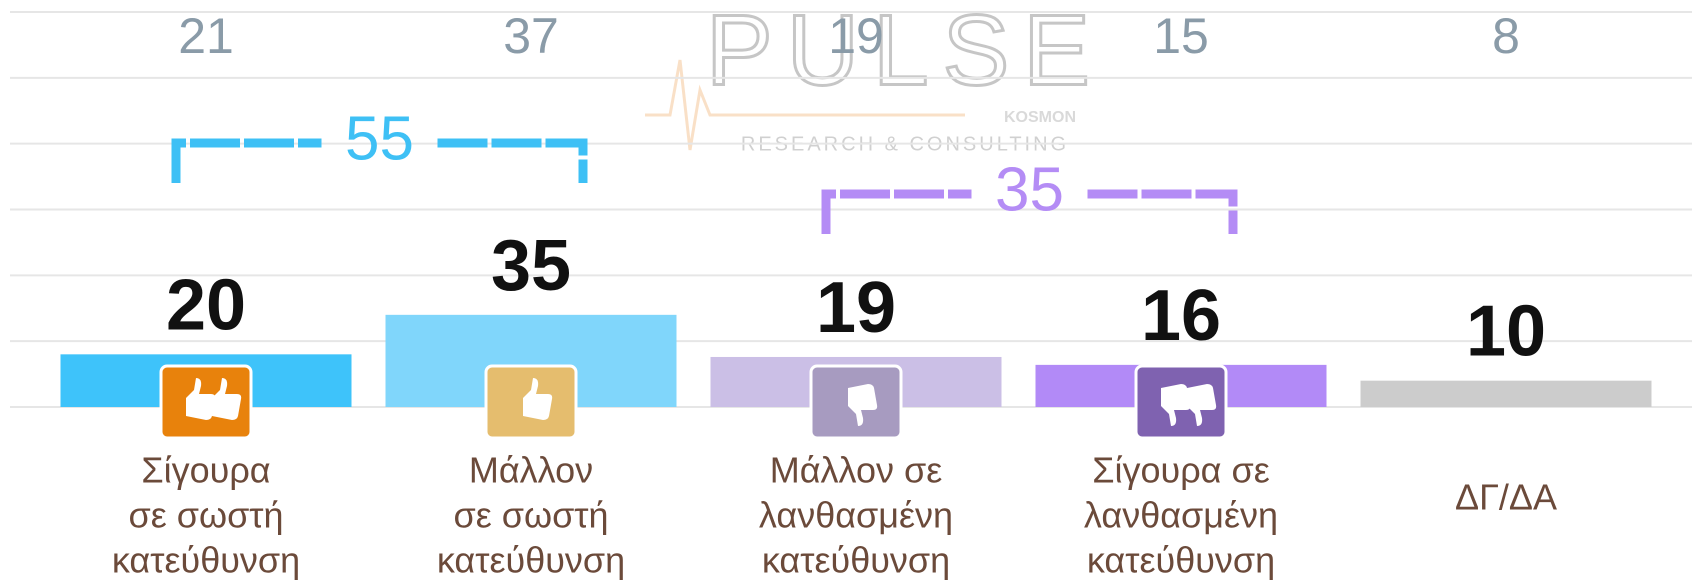 Image resolution: width=1692 pixels, height=585 pixels. Describe the element at coordinates (856, 470) in the screenshot. I see `x-tick-label: Μάλλον σε` at that location.